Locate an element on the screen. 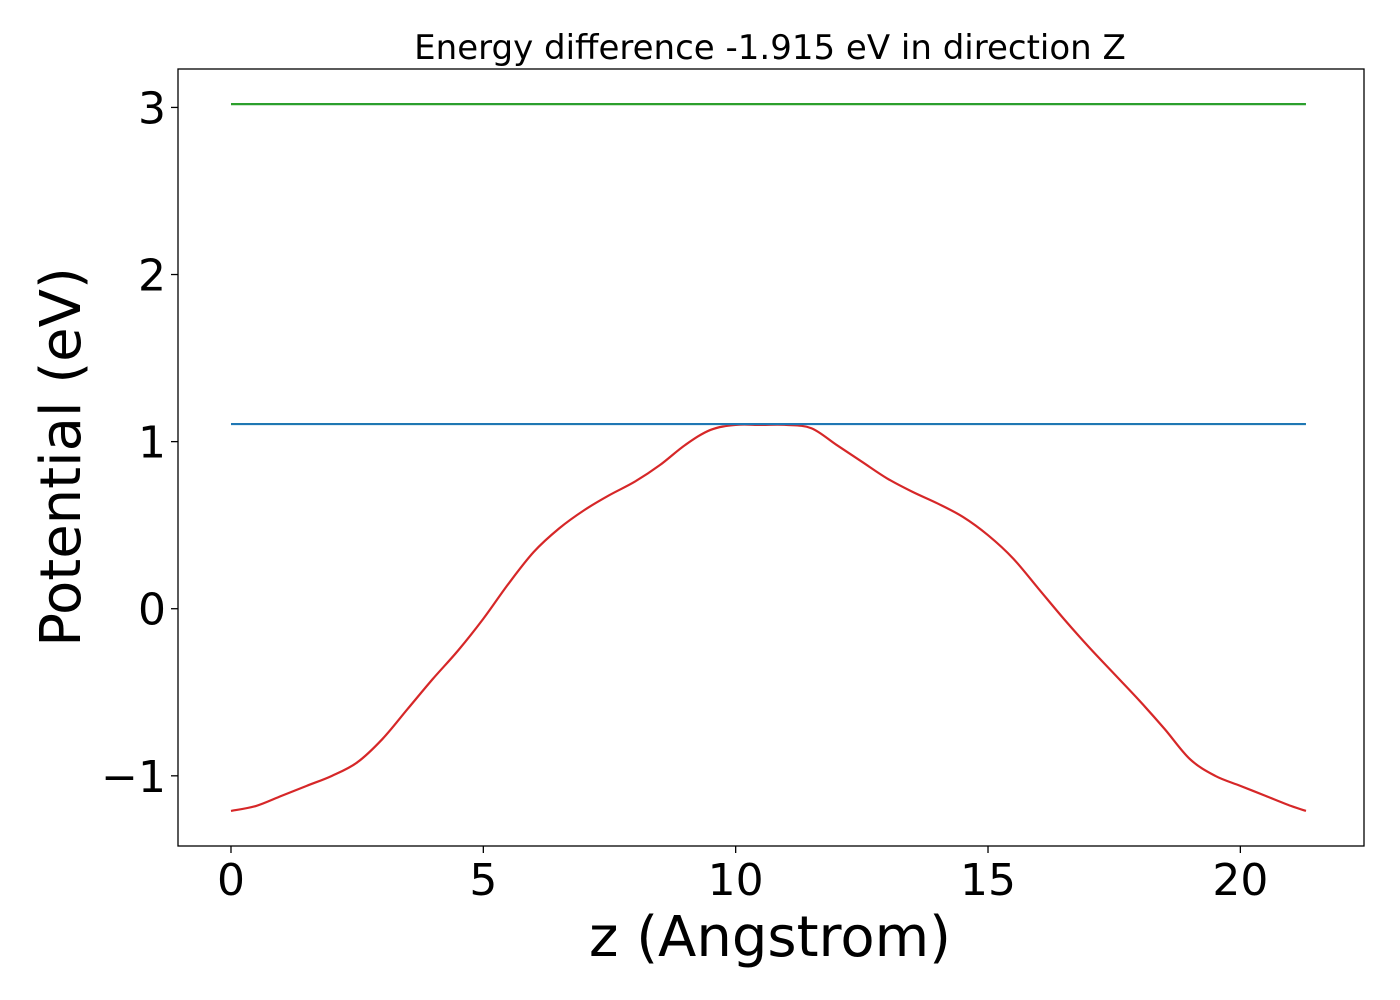  y-tick-label: 2 is located at coordinates (152, 276).